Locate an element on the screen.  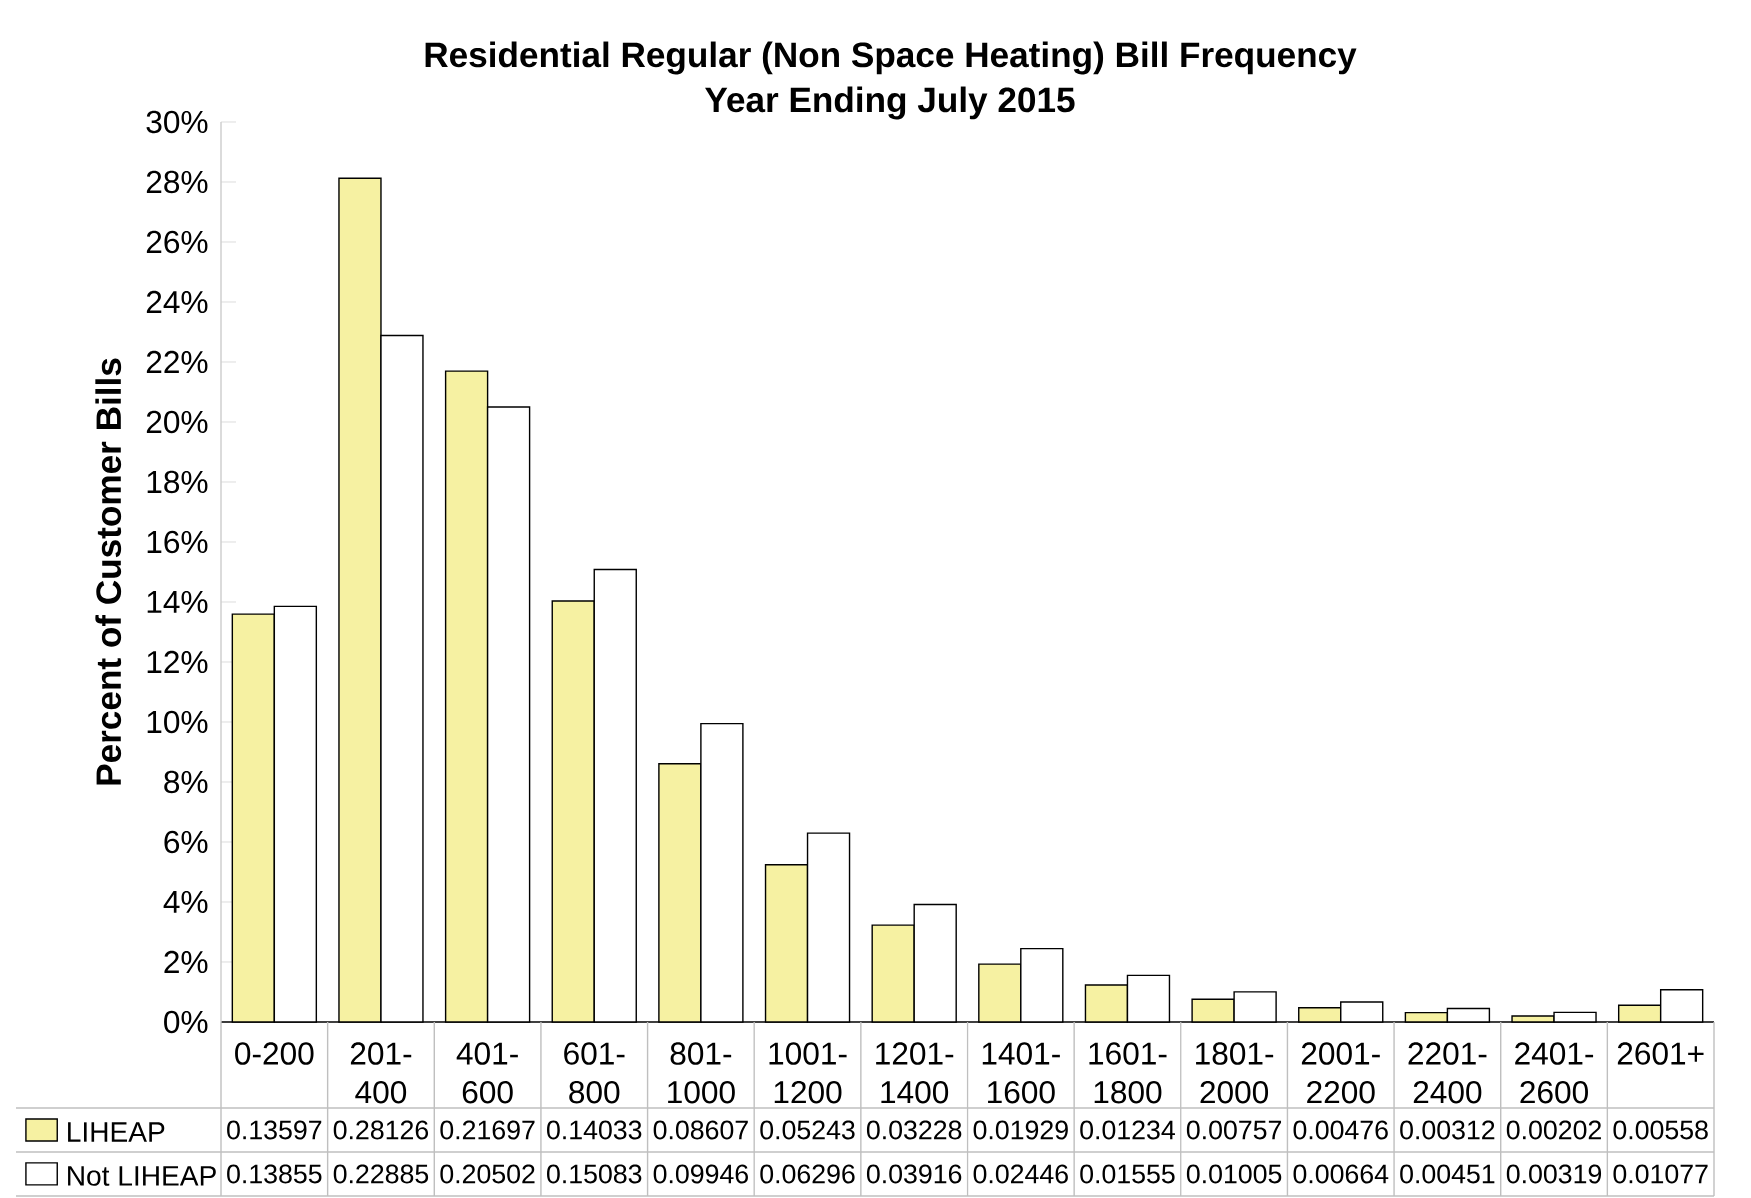
data-label: 0.00319 is located at coordinates (1554, 1174).